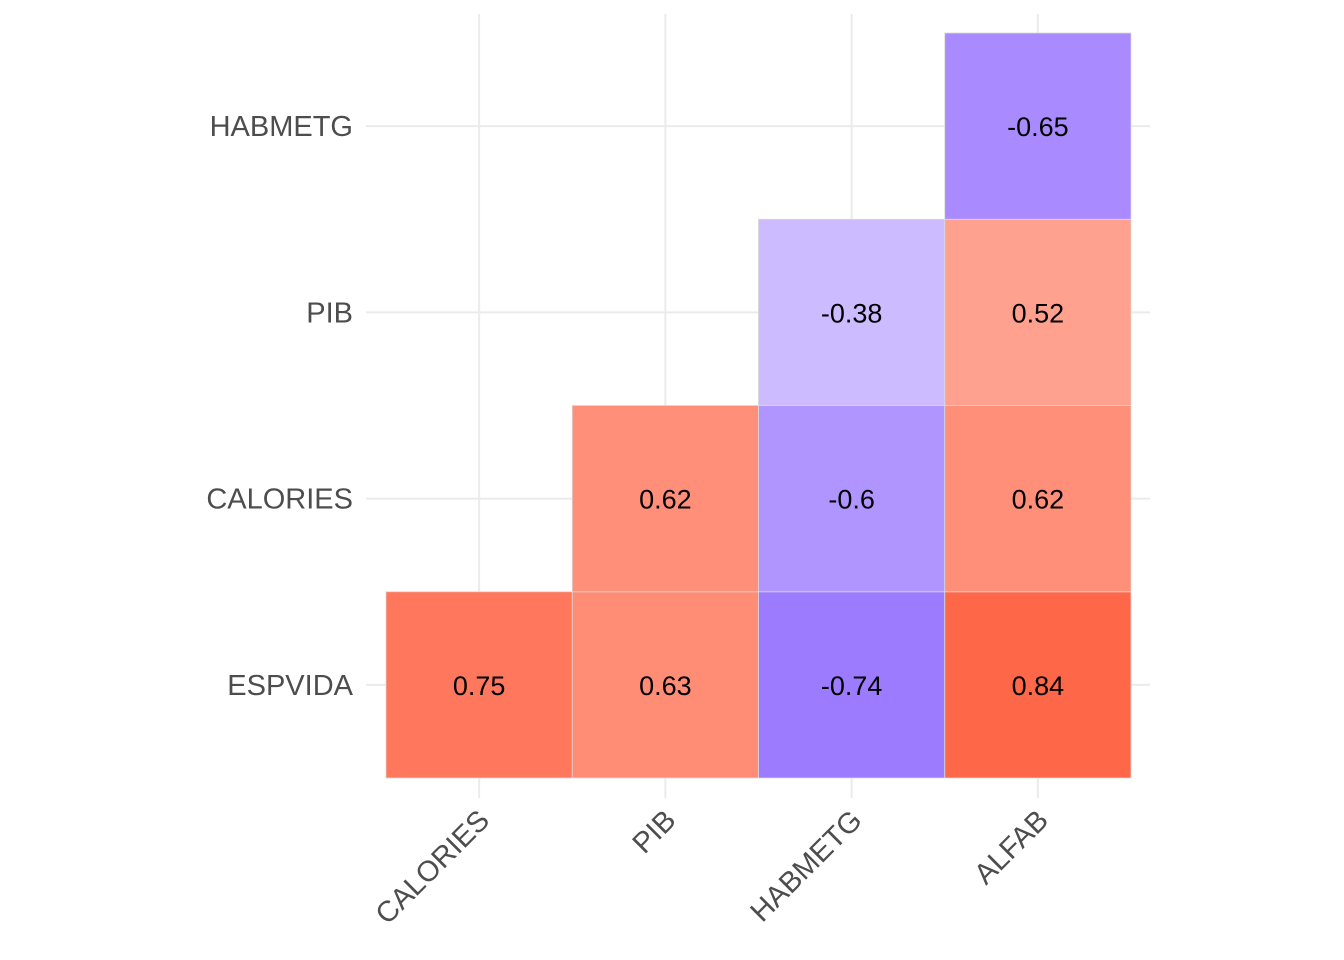  Describe the element at coordinates (1011, 847) in the screenshot. I see `x-tick-label-alfab: ALFAB` at that location.